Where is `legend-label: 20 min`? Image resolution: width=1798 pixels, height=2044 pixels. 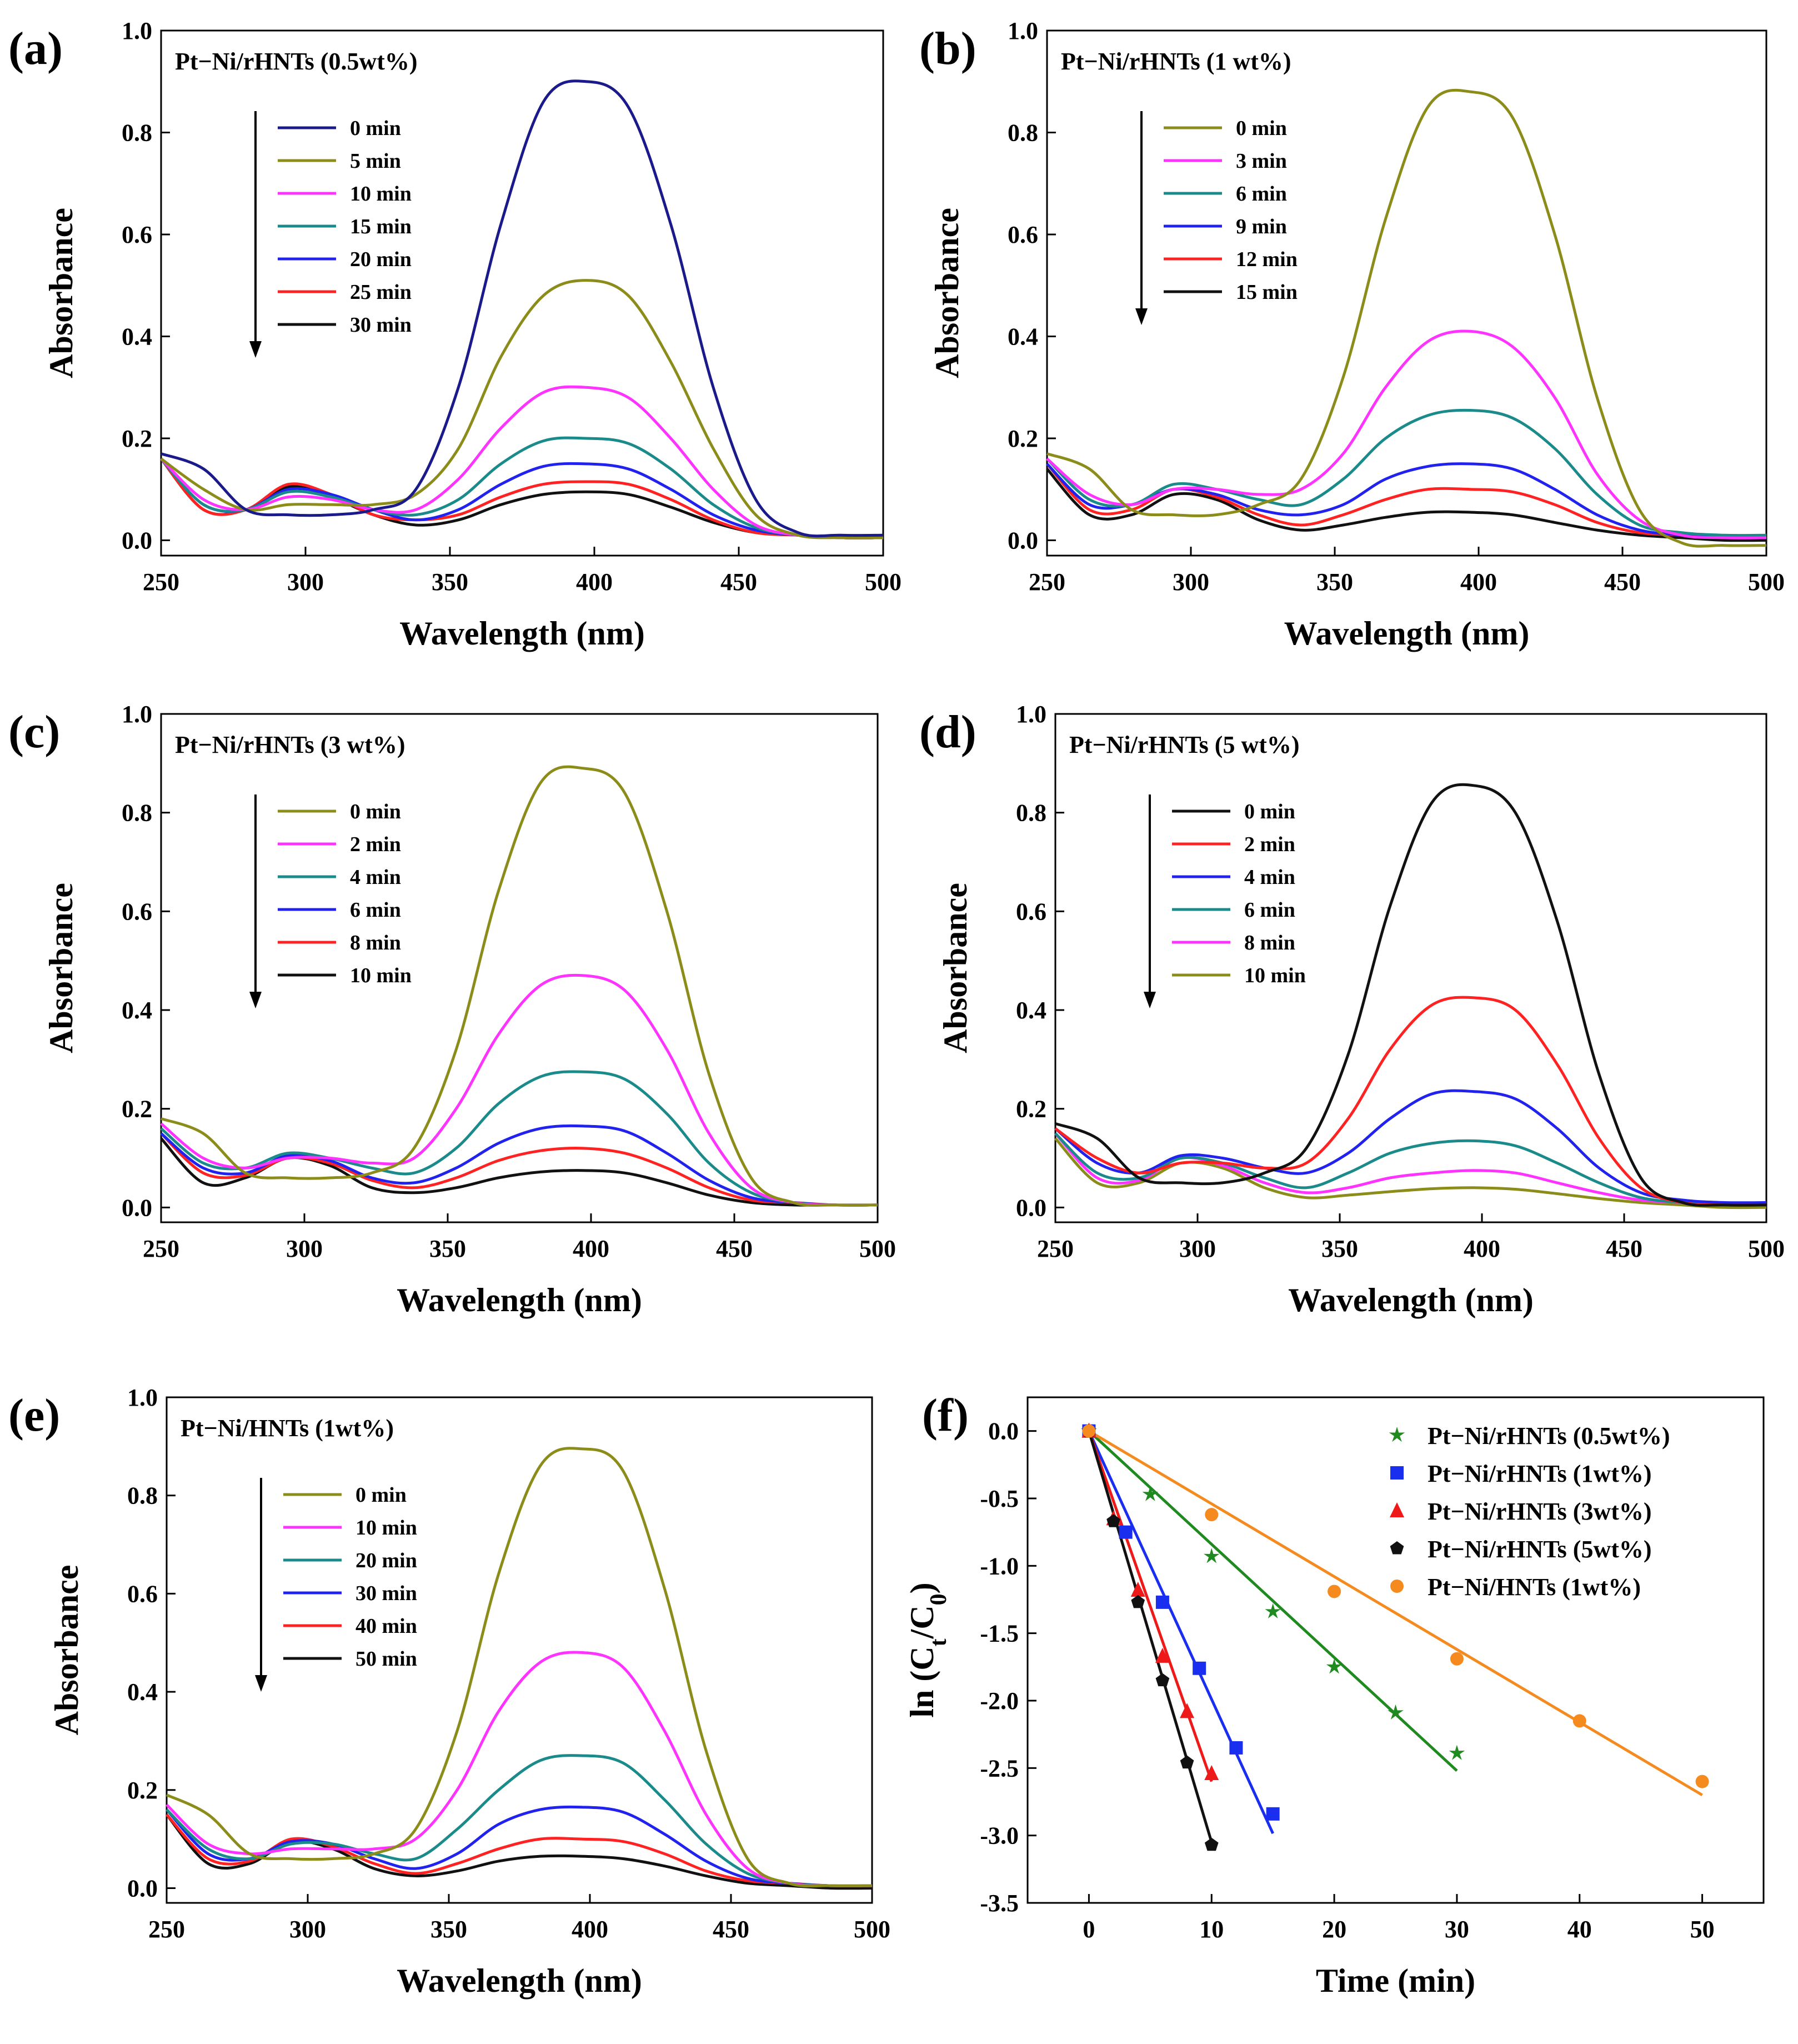
legend-label: 20 min is located at coordinates (381, 259).